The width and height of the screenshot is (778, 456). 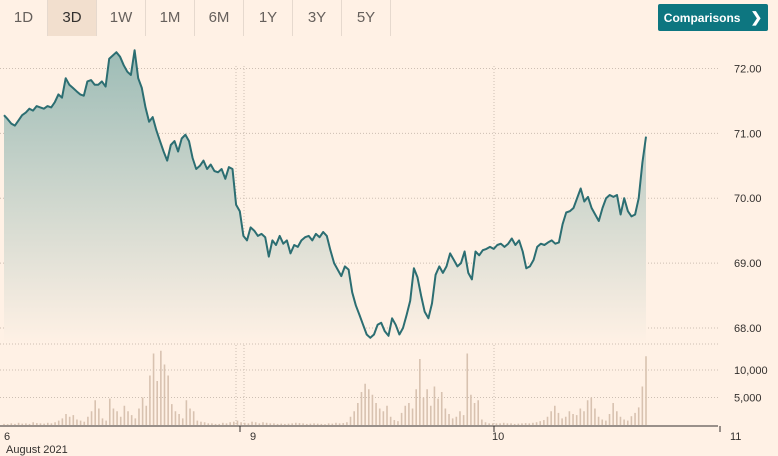 What do you see at coordinates (702, 17) in the screenshot?
I see `comparisons-label: Comparisons` at bounding box center [702, 17].